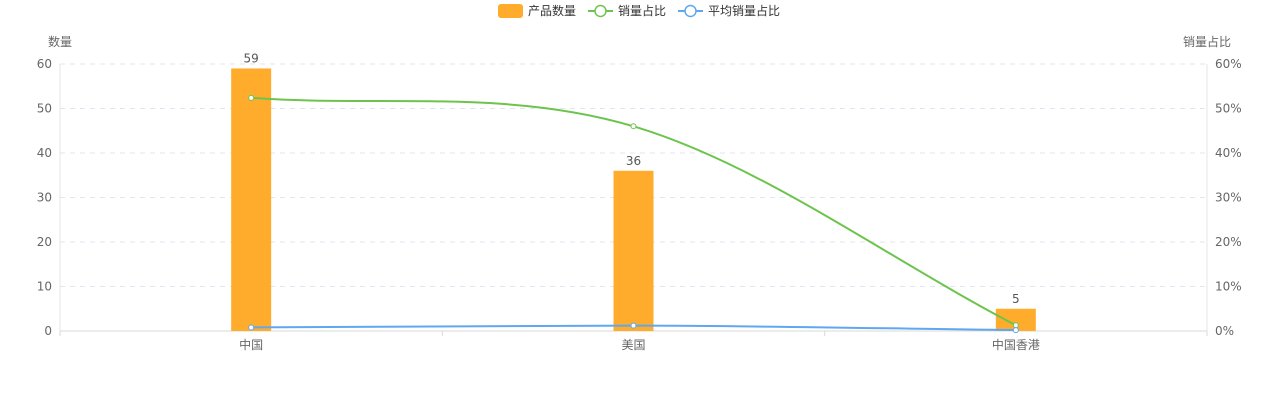  I want to click on y-left-tick-label: 60, so click(44, 64).